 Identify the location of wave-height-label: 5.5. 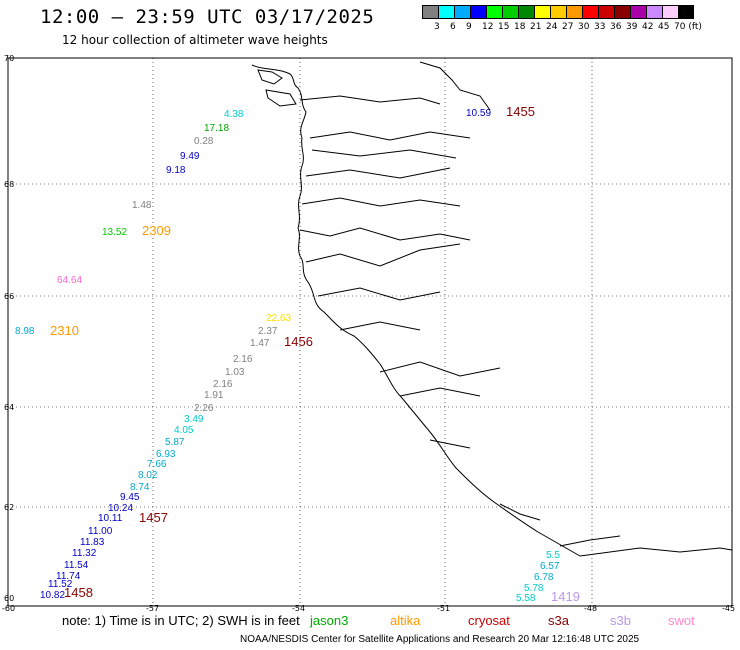
(553, 555).